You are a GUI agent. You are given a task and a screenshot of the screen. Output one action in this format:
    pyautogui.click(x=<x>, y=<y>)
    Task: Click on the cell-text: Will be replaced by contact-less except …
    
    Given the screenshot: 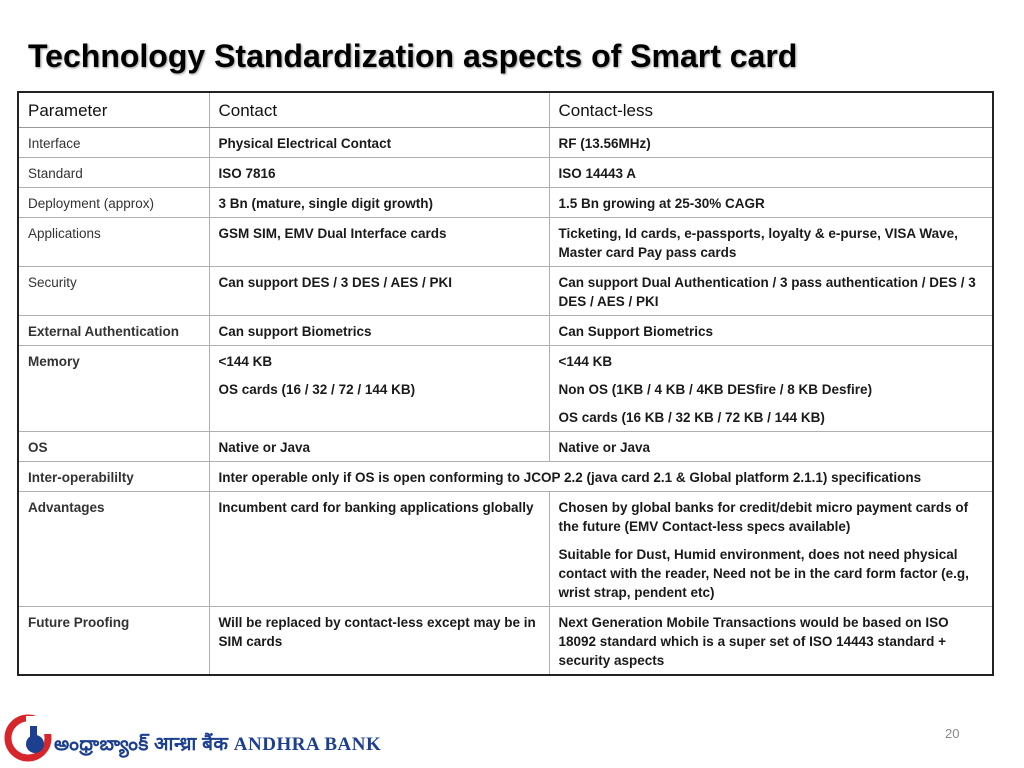 What is the action you would take?
    pyautogui.click(x=377, y=632)
    